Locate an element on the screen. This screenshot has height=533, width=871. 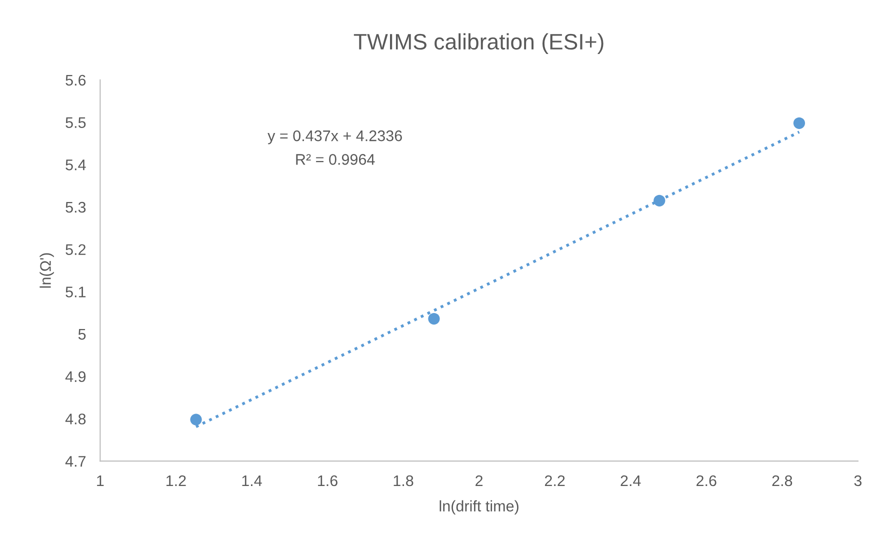
y-tick-label: 4.8 is located at coordinates (75, 419).